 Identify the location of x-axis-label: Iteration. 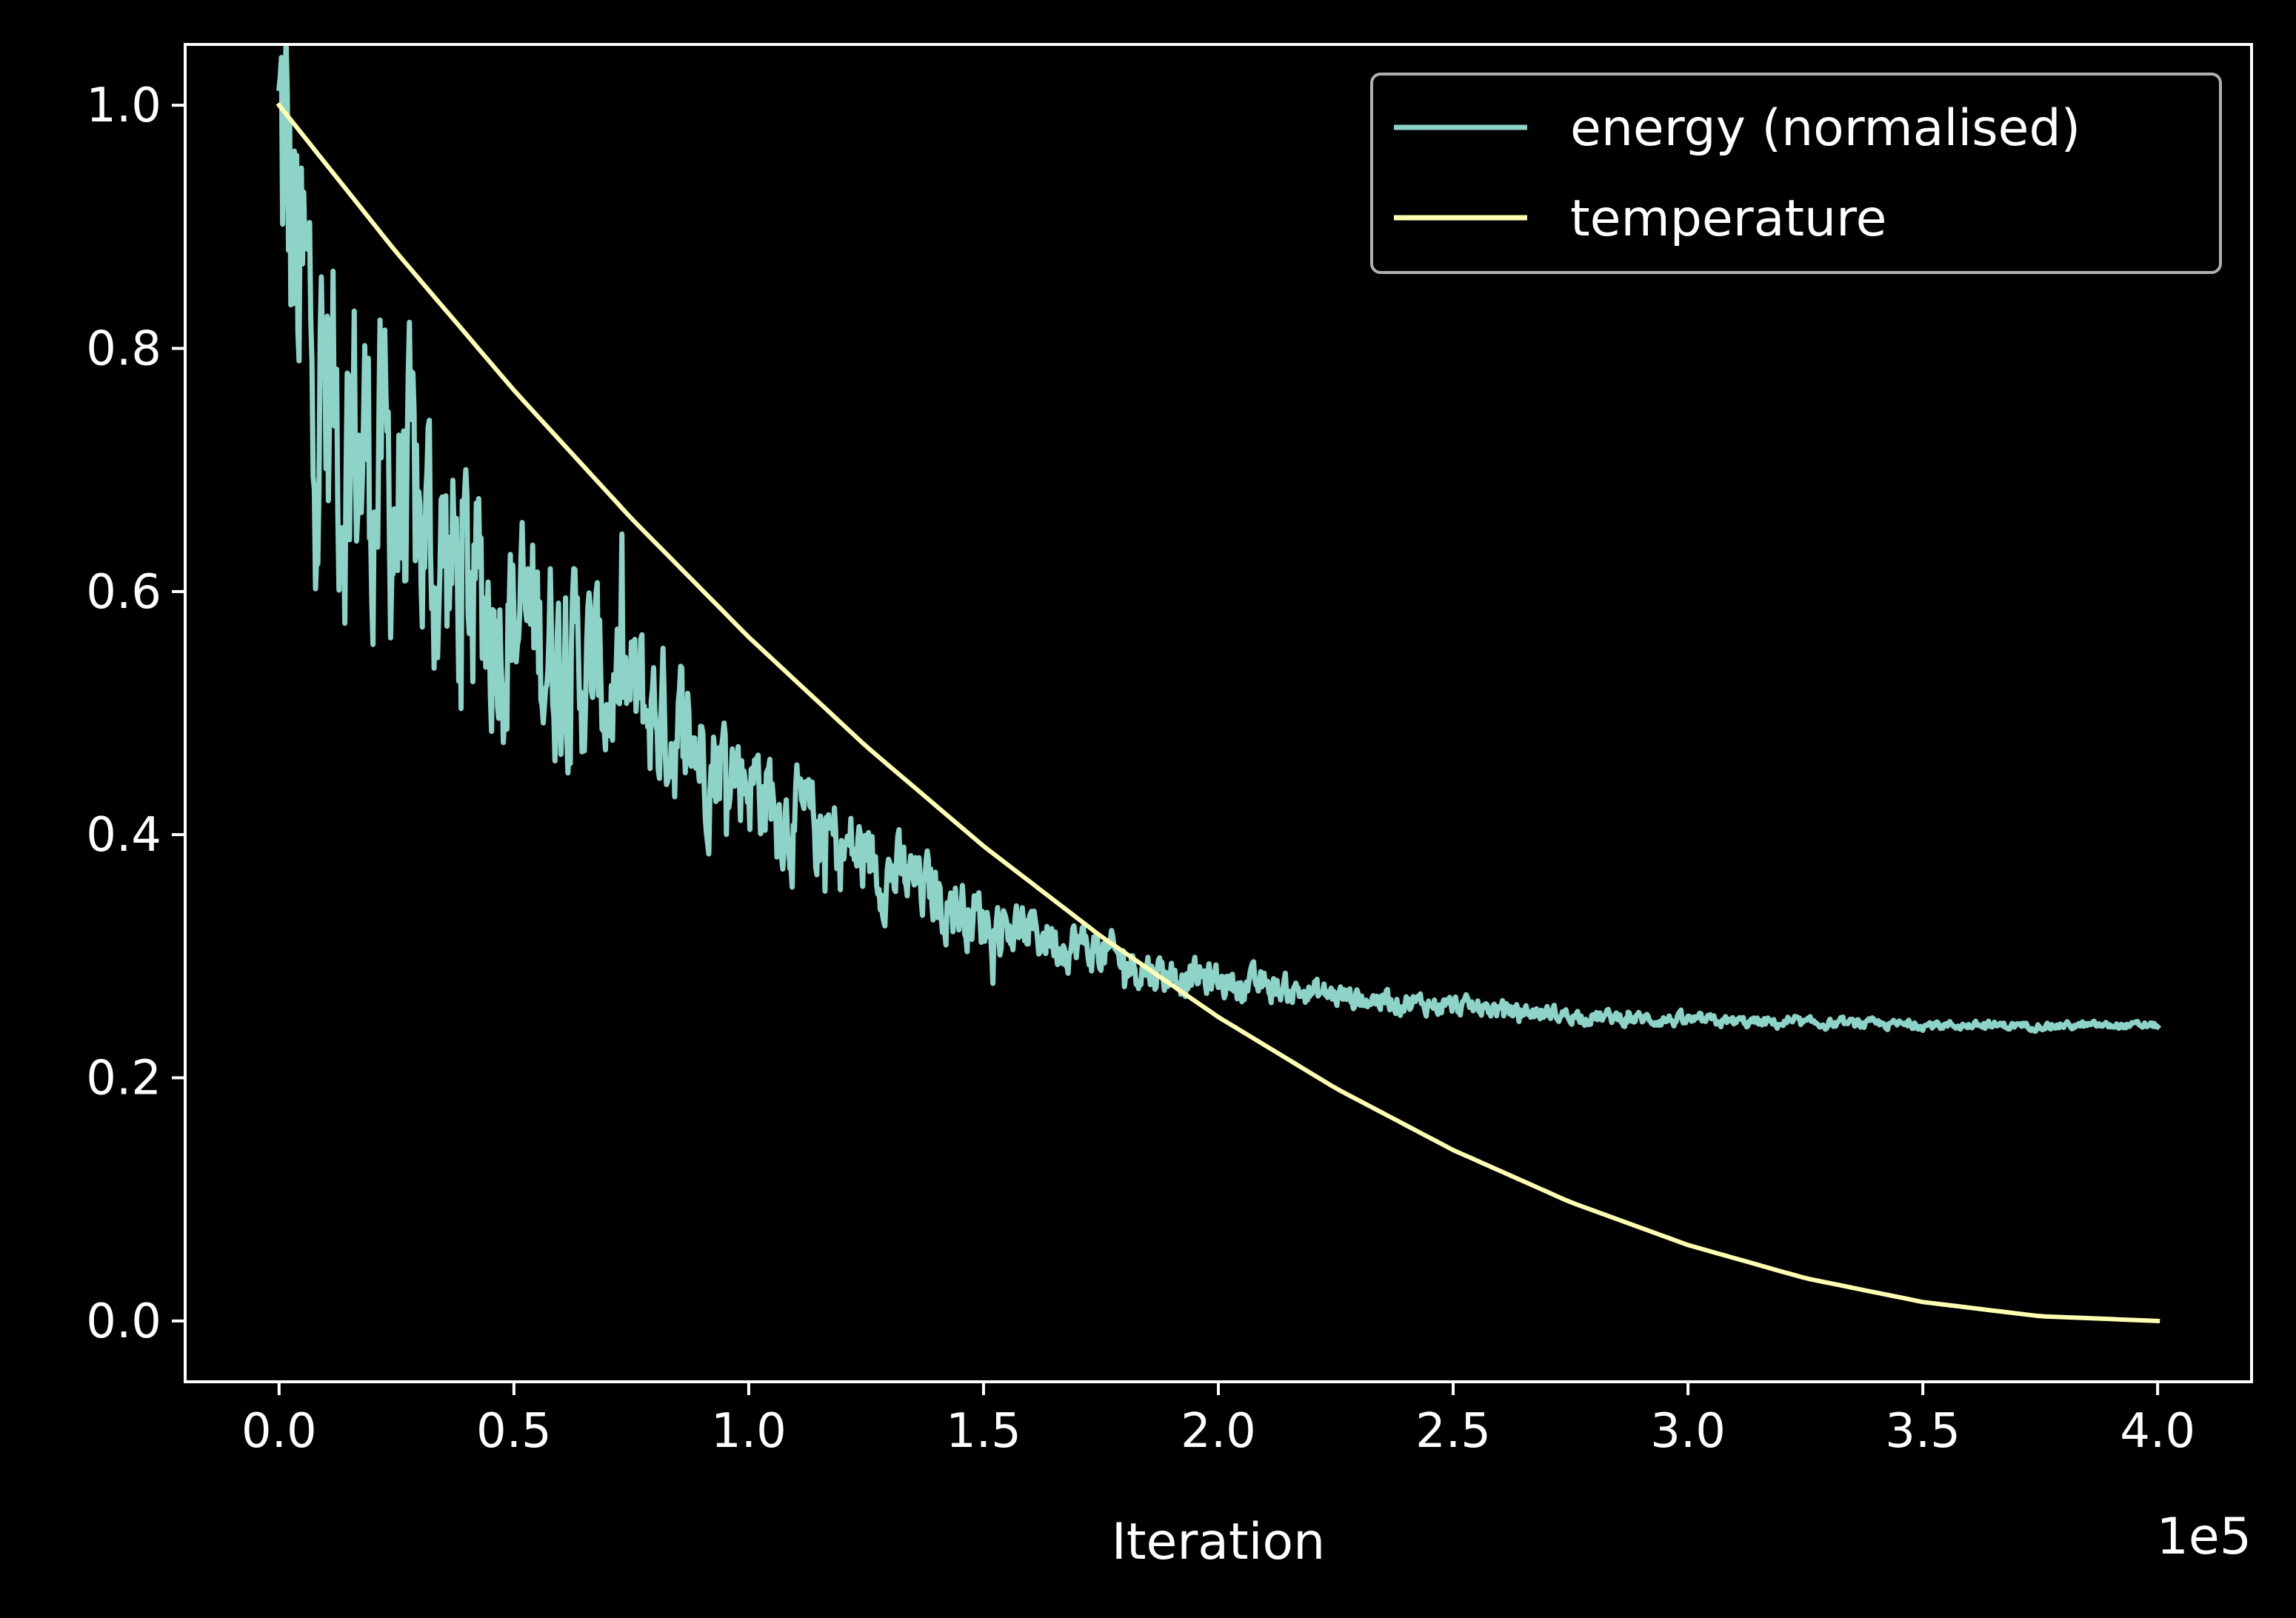
(1218, 1542).